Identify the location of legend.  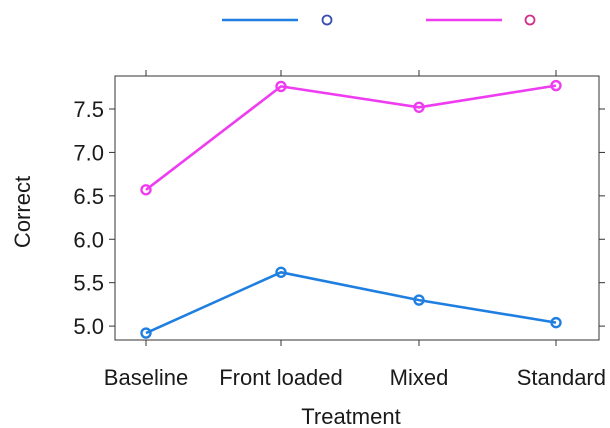
(379, 20).